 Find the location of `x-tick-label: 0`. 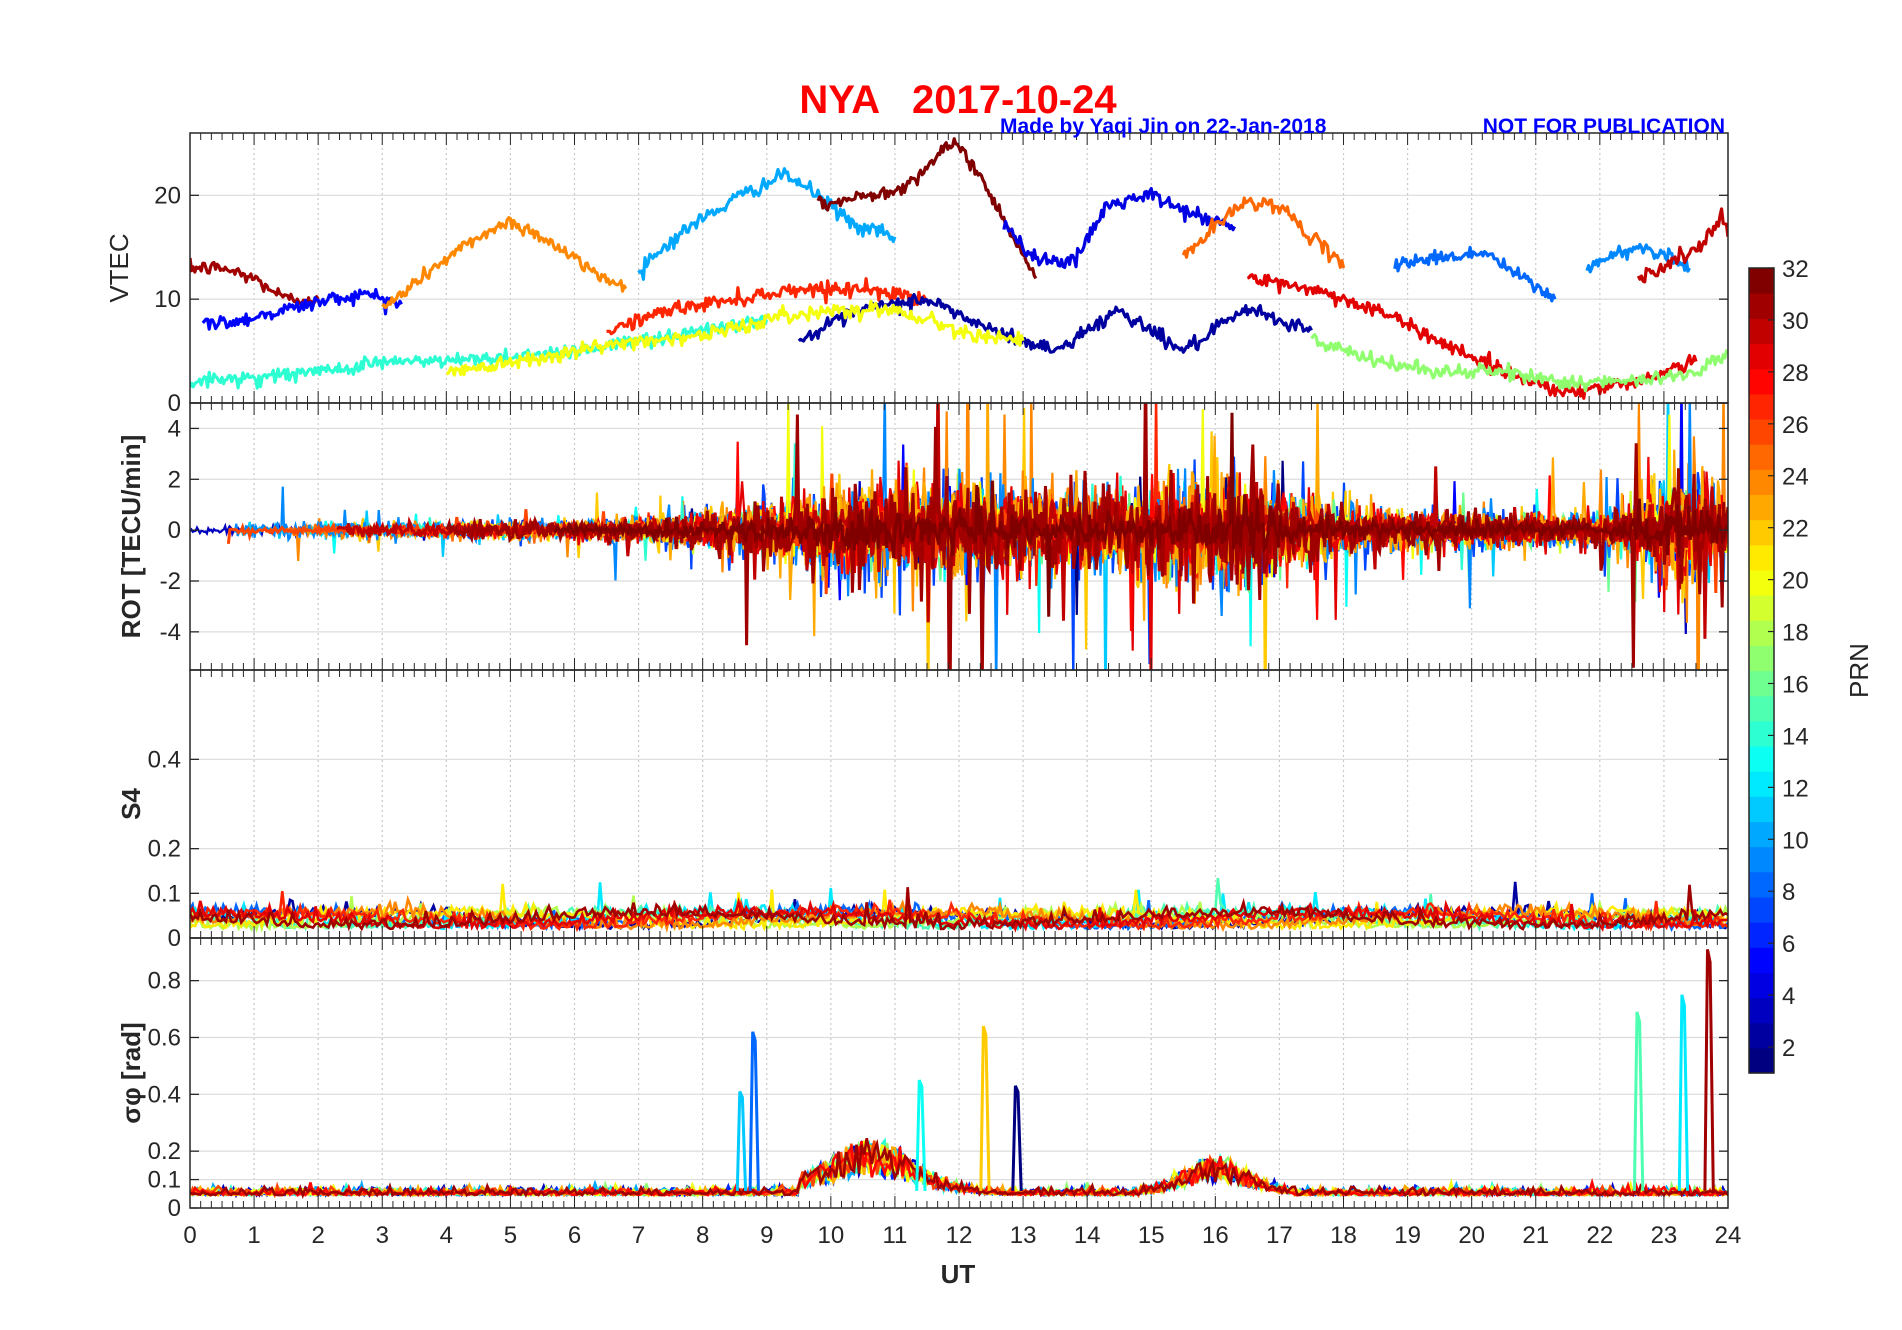

x-tick-label: 0 is located at coordinates (189, 1235).